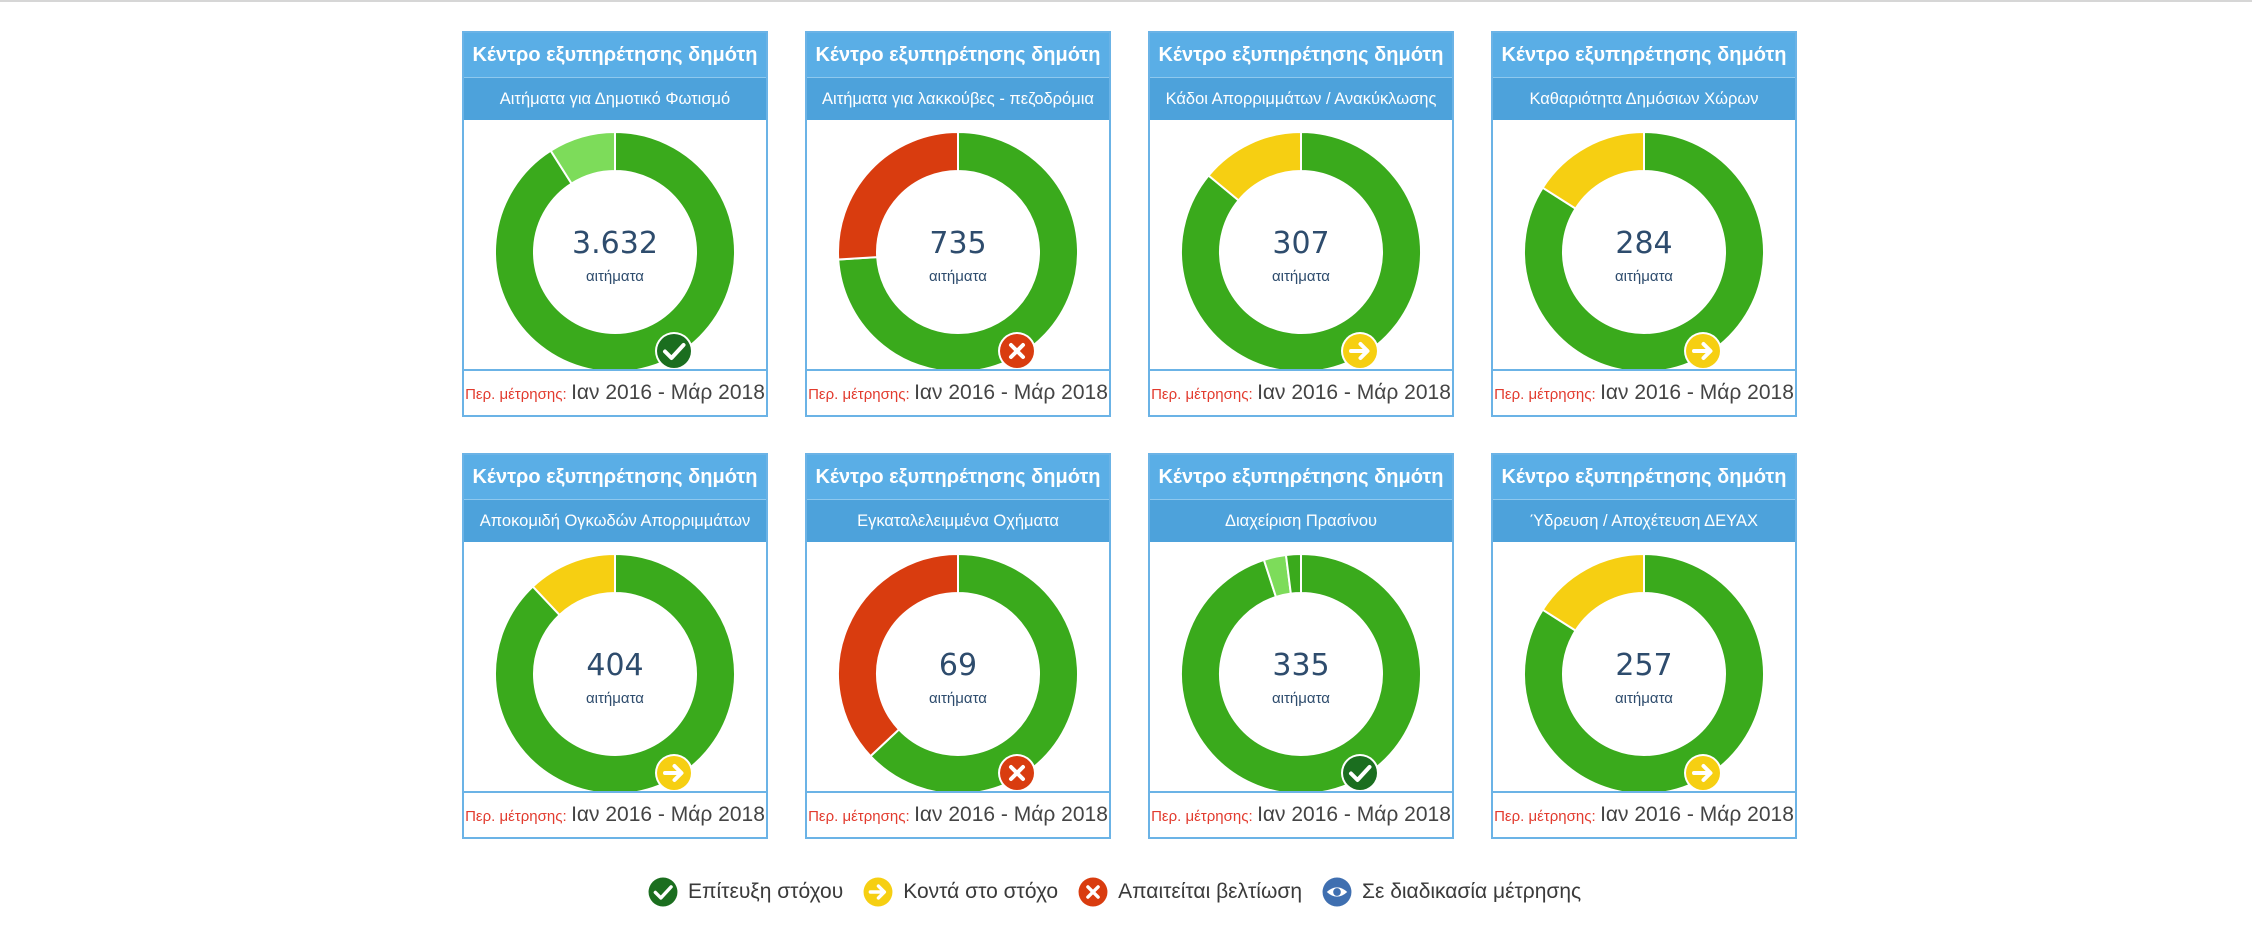  Describe the element at coordinates (582, 157) in the screenshot. I see `donut-segment-light-green` at that location.